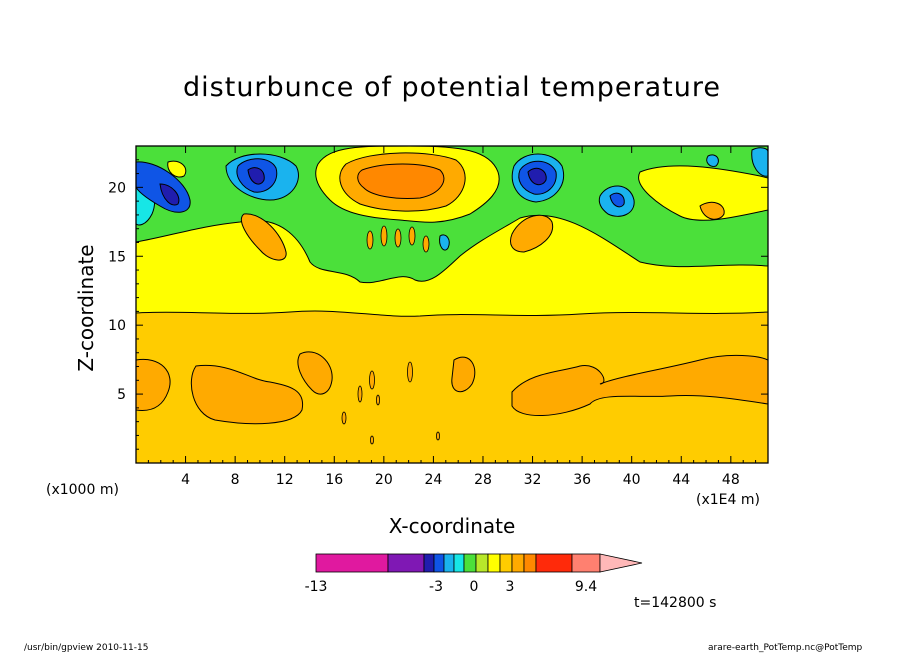 The image size is (904, 654). I want to click on field-plume-orange-dark, so click(401, 181).